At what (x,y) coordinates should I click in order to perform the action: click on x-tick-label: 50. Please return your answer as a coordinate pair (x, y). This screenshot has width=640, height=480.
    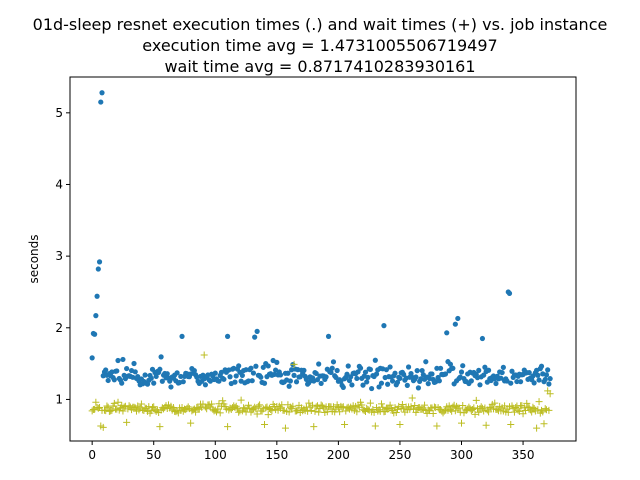
    Looking at the image, I should click on (153, 455).